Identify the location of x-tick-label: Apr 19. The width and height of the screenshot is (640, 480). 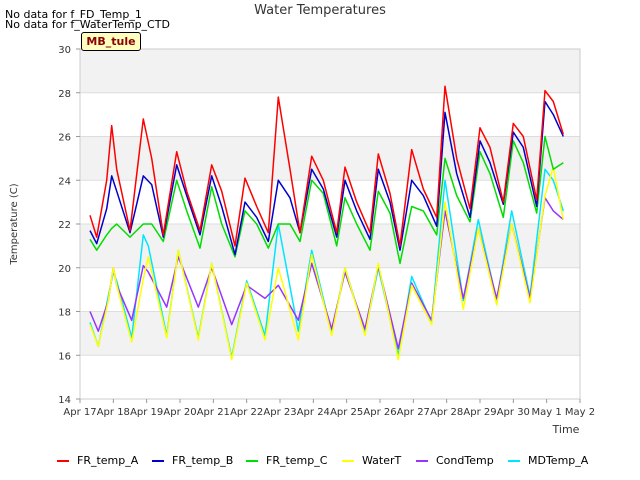
(146, 412).